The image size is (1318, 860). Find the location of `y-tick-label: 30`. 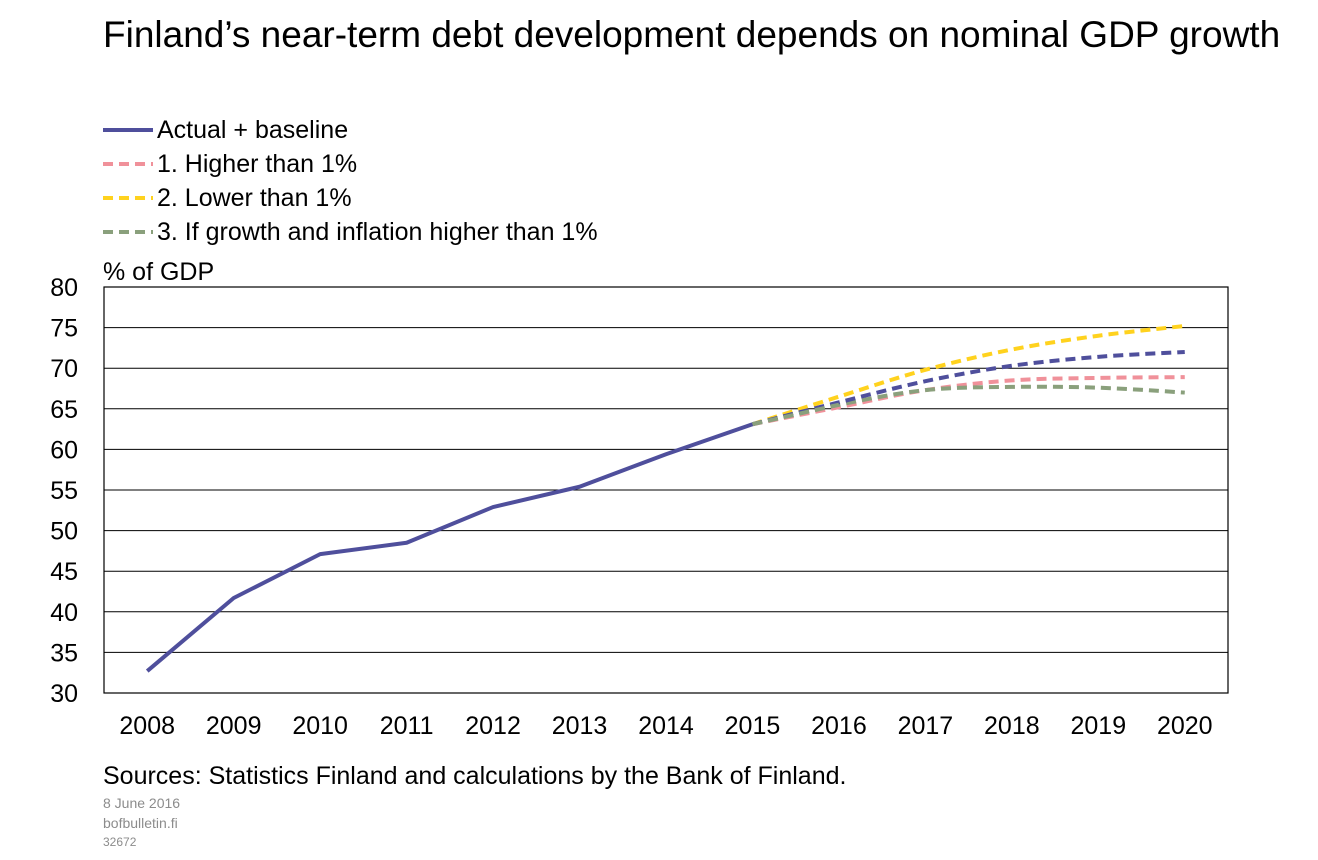

y-tick-label: 30 is located at coordinates (64, 694).